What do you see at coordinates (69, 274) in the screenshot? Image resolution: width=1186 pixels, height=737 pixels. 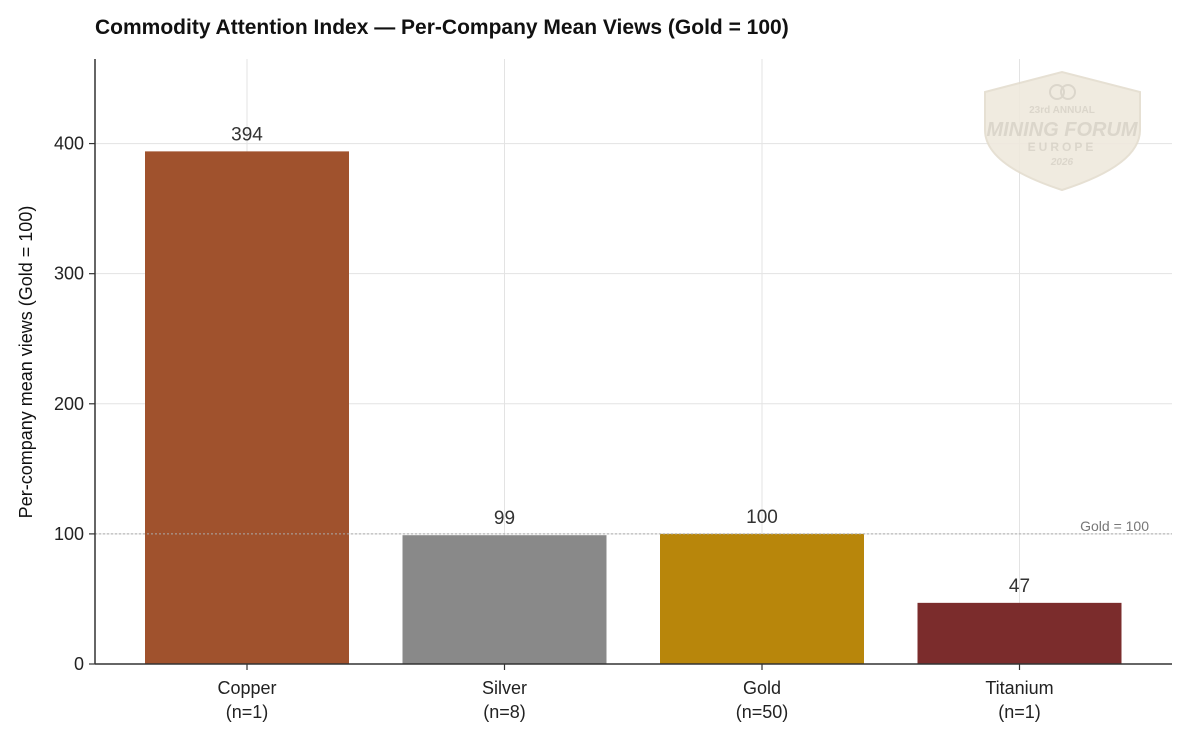 I see `y-tick-label: 300` at bounding box center [69, 274].